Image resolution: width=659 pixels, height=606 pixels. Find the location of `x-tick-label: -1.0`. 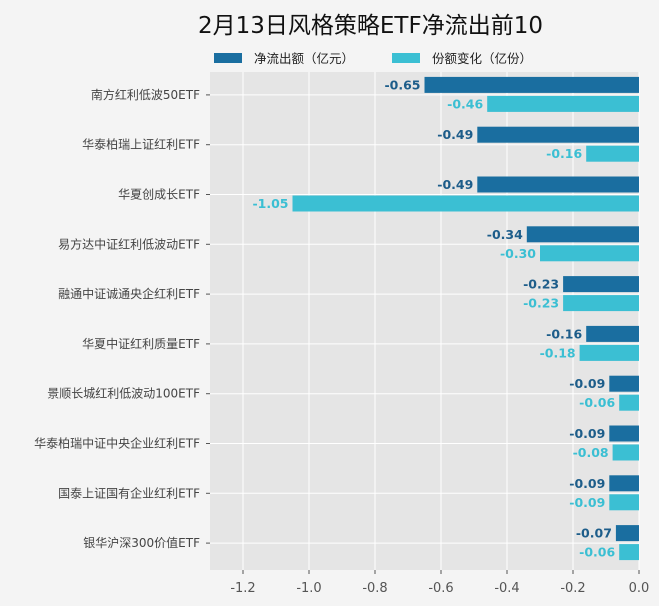

x-tick-label: -1.0 is located at coordinates (308, 588).